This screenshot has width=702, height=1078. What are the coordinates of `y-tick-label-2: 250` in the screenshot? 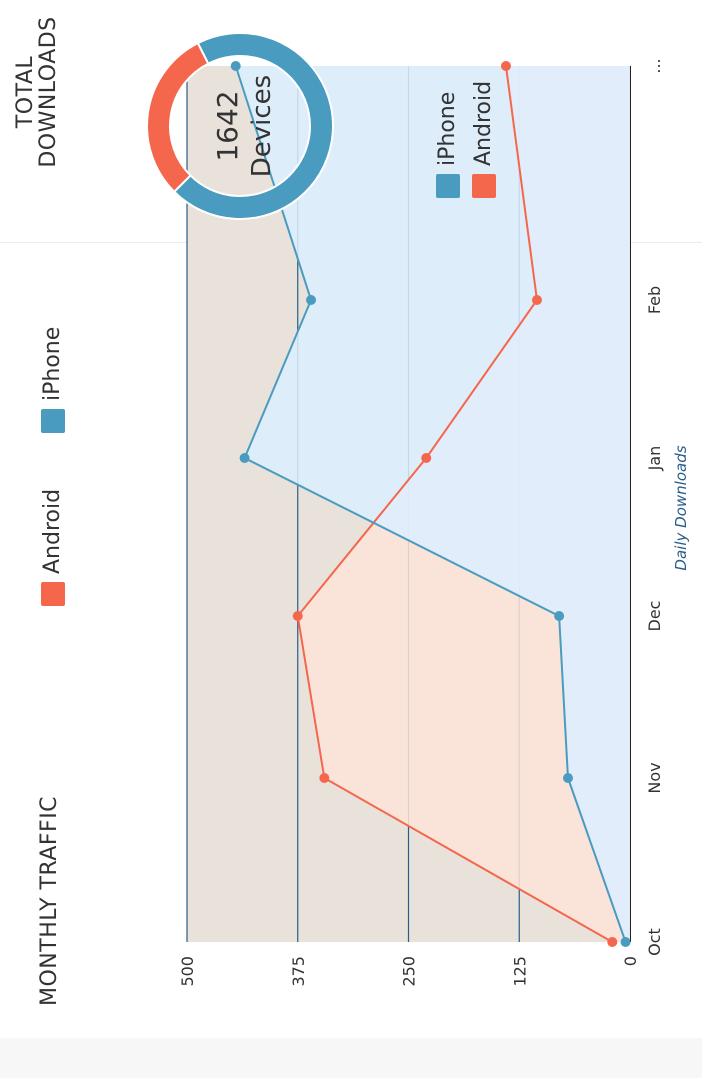 It's located at (409, 971).